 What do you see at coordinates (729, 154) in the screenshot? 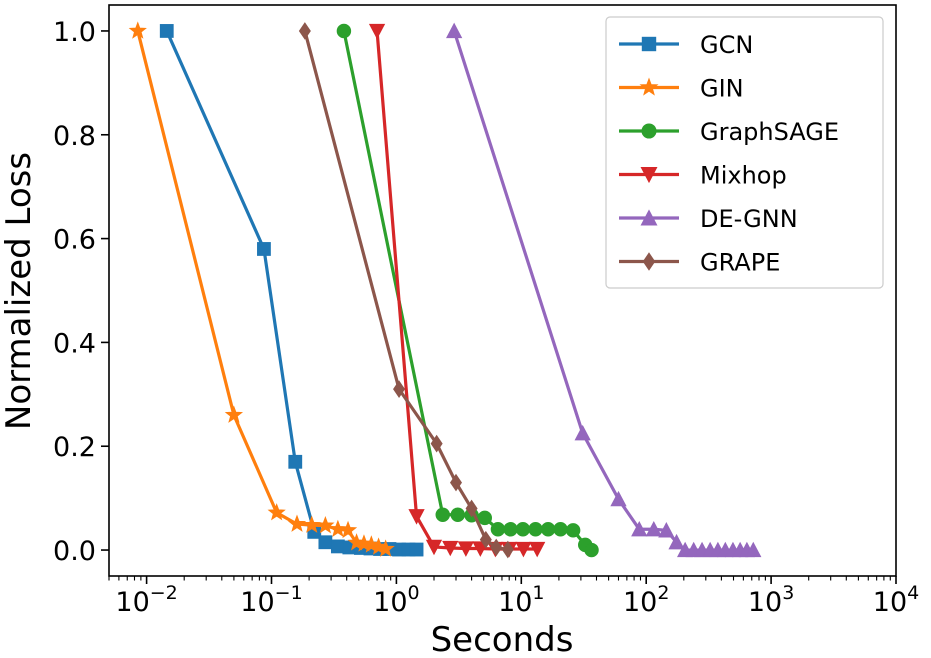
I see `legend-items: GCN GIN GraphSAGE Mixhop DE-GNN GRAPE` at bounding box center [729, 154].